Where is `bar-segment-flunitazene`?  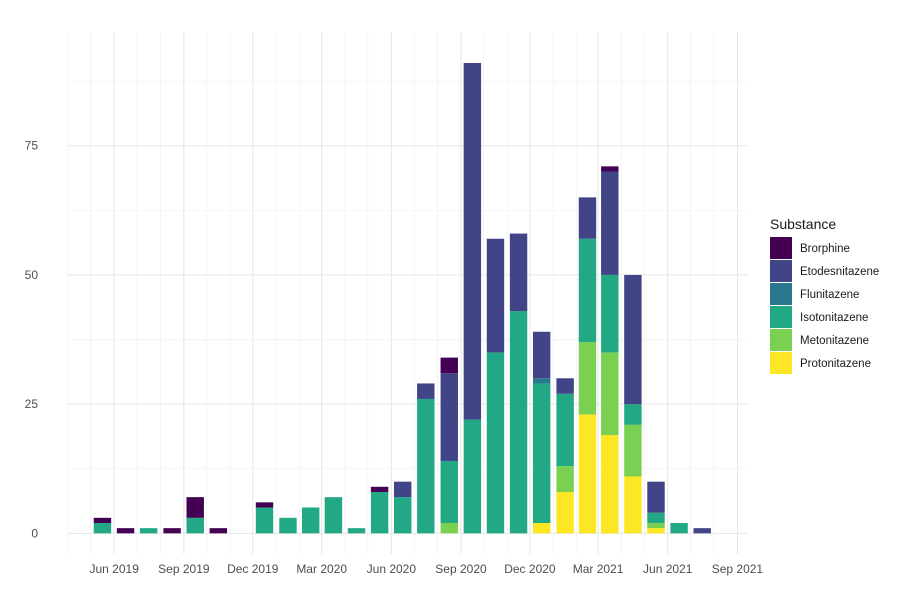
bar-segment-flunitazene is located at coordinates (541, 381).